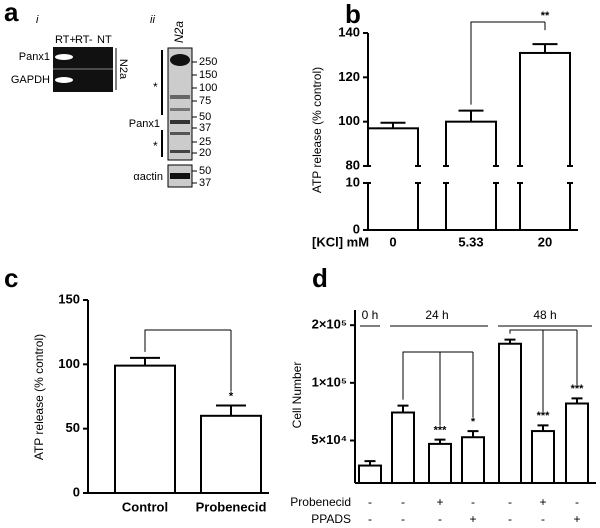  What do you see at coordinates (231, 506) in the screenshot?
I see `x-tick-label: Probenecid` at bounding box center [231, 506].